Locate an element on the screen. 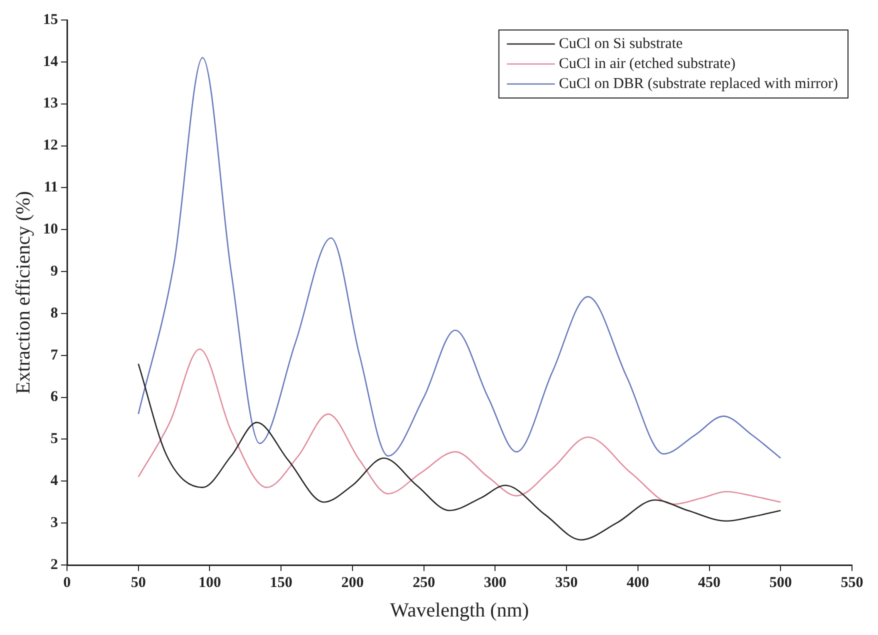 The width and height of the screenshot is (878, 635). x-axis-title: Wavelength (nm) is located at coordinates (459, 610).